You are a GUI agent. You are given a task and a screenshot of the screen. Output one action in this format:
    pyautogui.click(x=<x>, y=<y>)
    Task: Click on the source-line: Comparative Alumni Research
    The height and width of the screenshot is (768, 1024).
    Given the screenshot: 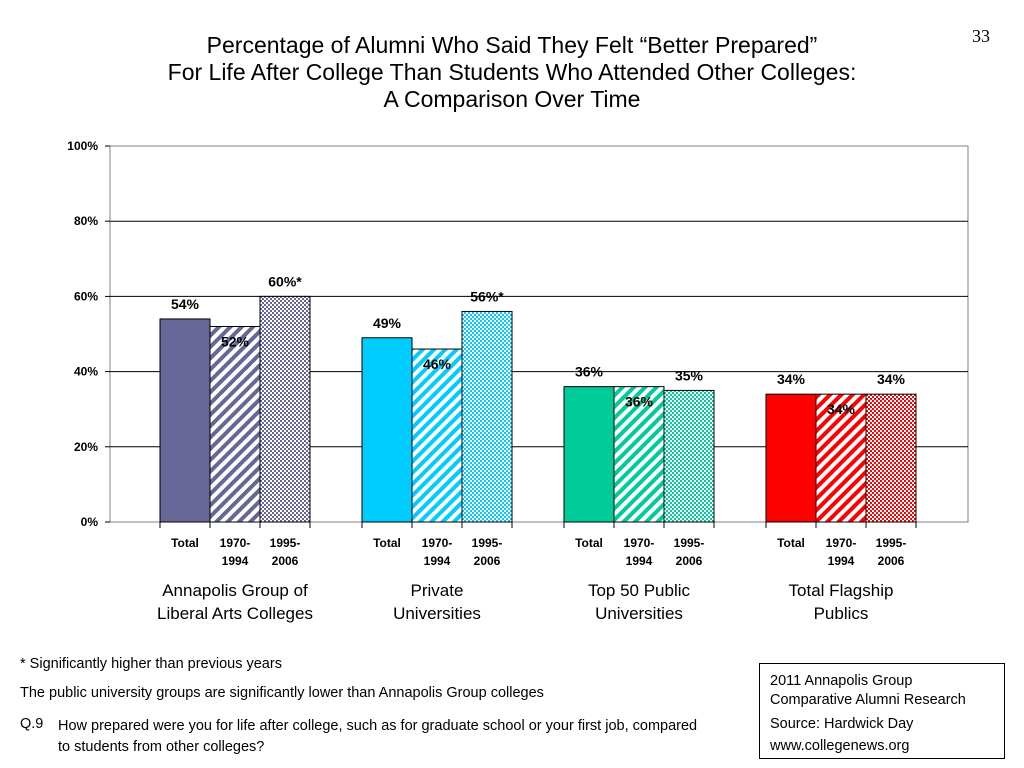 What is the action you would take?
    pyautogui.click(x=868, y=700)
    